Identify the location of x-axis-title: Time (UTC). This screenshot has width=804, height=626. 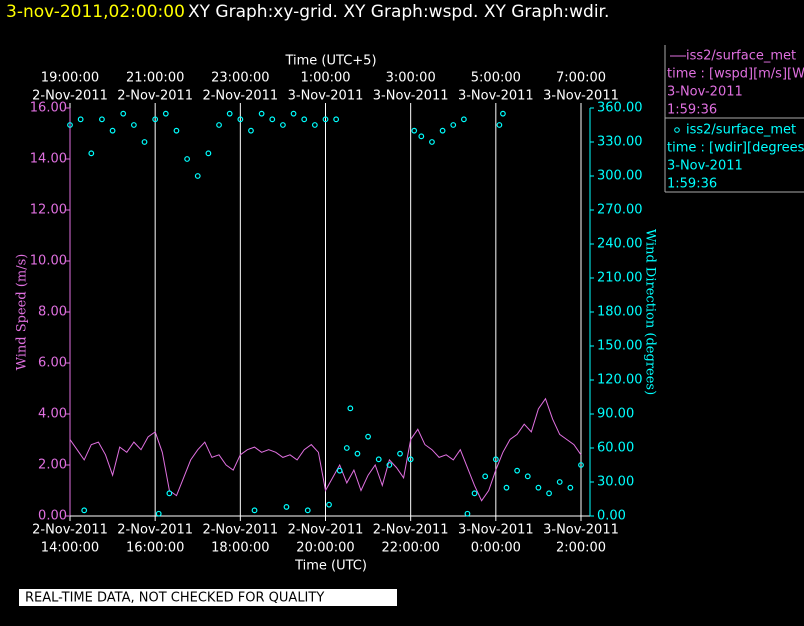
(330, 566).